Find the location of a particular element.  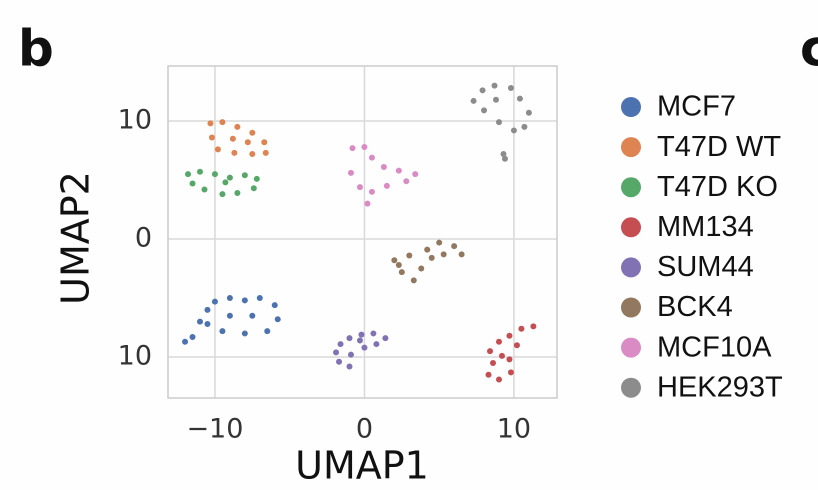

legend-label: MCF7 is located at coordinates (696, 107).